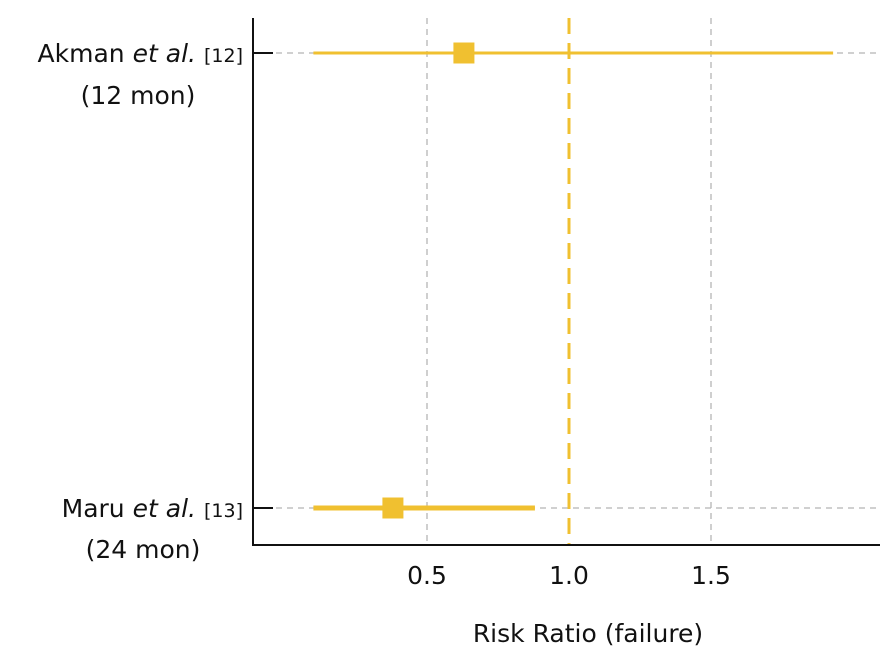  I want to click on study-label-1: Akman et al. [12], so click(140, 53).